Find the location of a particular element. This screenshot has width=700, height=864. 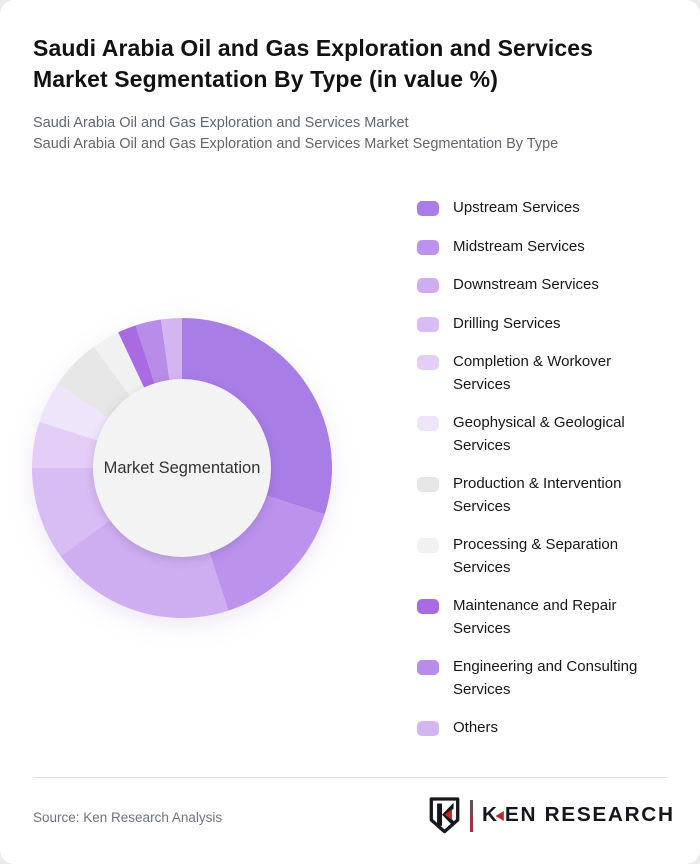

legend-label: Others is located at coordinates (476, 727).